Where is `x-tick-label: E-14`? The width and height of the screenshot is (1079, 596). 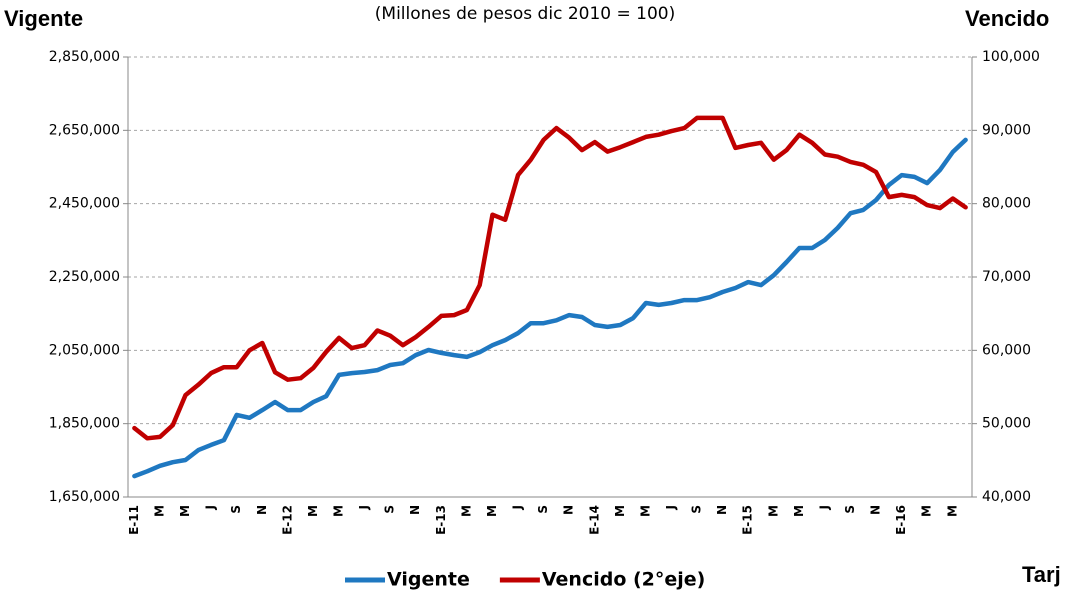 x-tick-label: E-14 is located at coordinates (594, 520).